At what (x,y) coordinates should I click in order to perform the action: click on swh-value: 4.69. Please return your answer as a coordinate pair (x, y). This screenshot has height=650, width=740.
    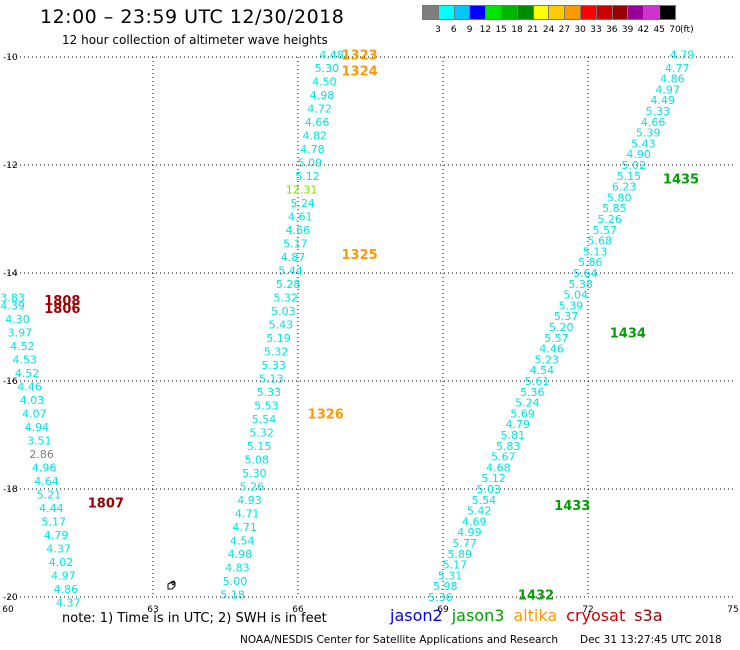
    Looking at the image, I should click on (474, 521).